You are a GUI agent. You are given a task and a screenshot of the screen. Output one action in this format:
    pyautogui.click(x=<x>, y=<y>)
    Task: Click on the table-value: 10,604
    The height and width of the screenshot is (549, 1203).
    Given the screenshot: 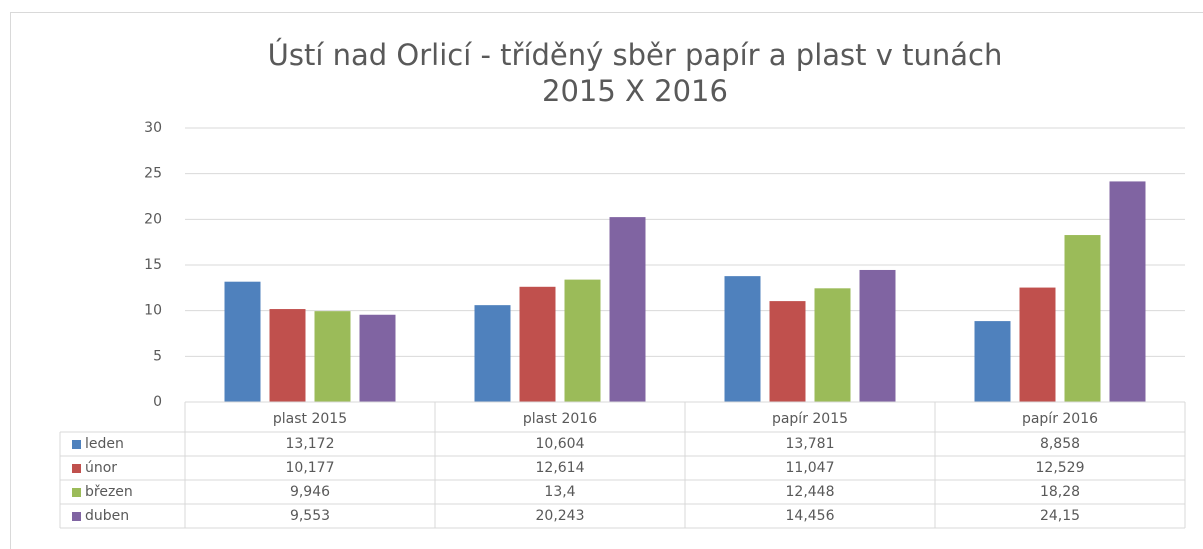 What is the action you would take?
    pyautogui.click(x=560, y=444)
    